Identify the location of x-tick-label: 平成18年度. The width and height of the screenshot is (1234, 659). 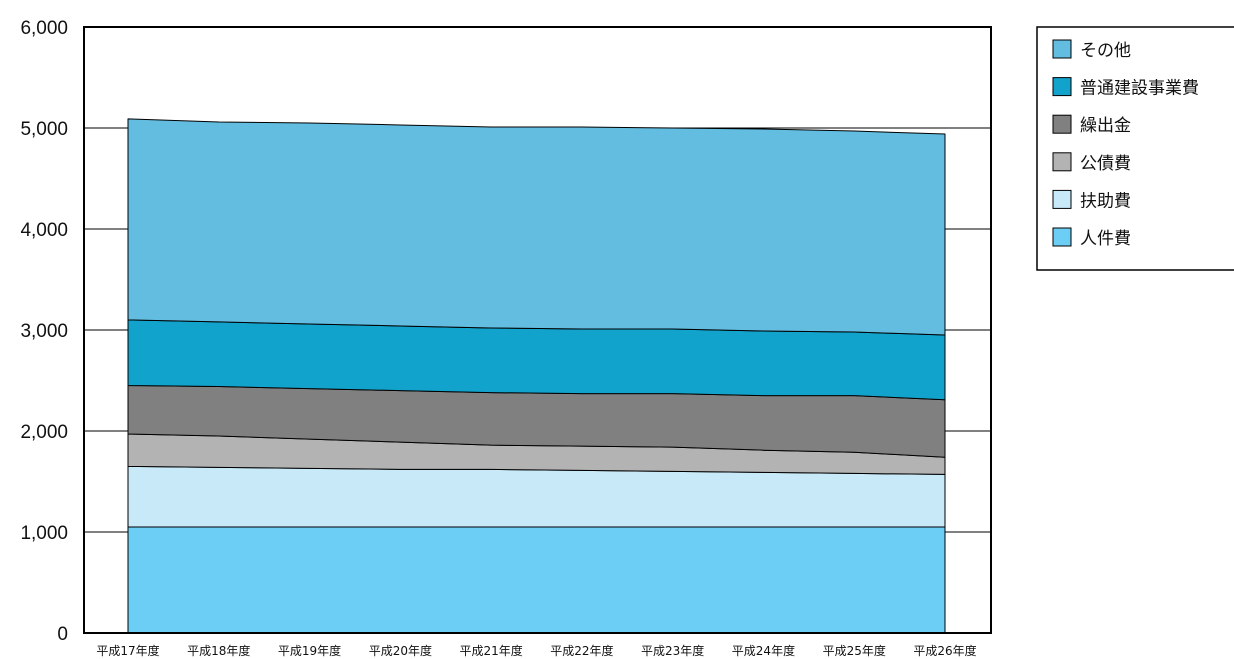
(218, 650).